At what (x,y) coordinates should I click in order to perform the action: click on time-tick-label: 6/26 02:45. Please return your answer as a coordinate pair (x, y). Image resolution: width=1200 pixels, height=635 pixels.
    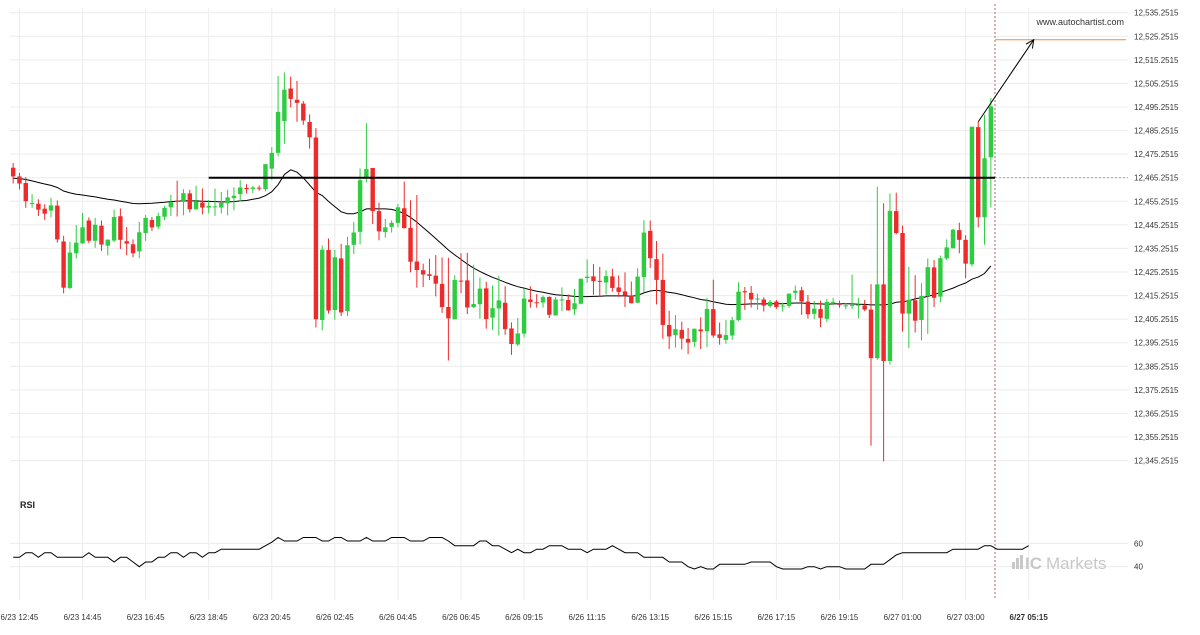
    Looking at the image, I should click on (335, 617).